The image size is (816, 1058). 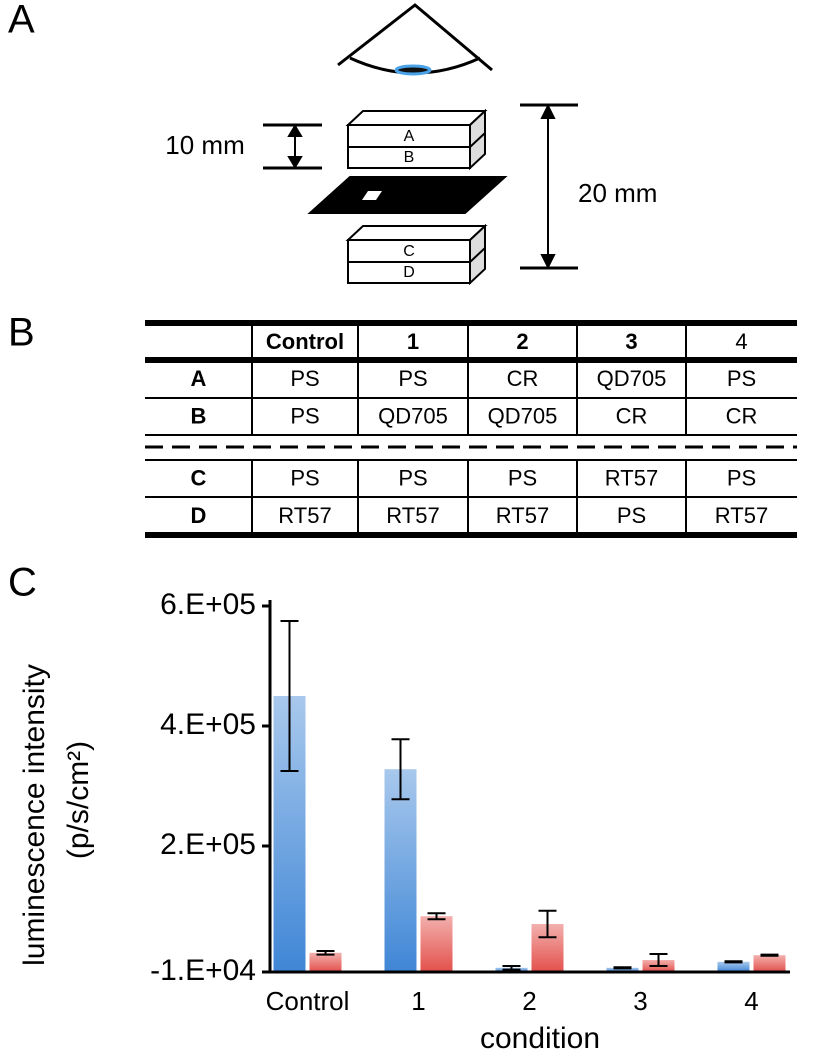 What do you see at coordinates (208, 604) in the screenshot?
I see `y-tick-label: 6.E+05` at bounding box center [208, 604].